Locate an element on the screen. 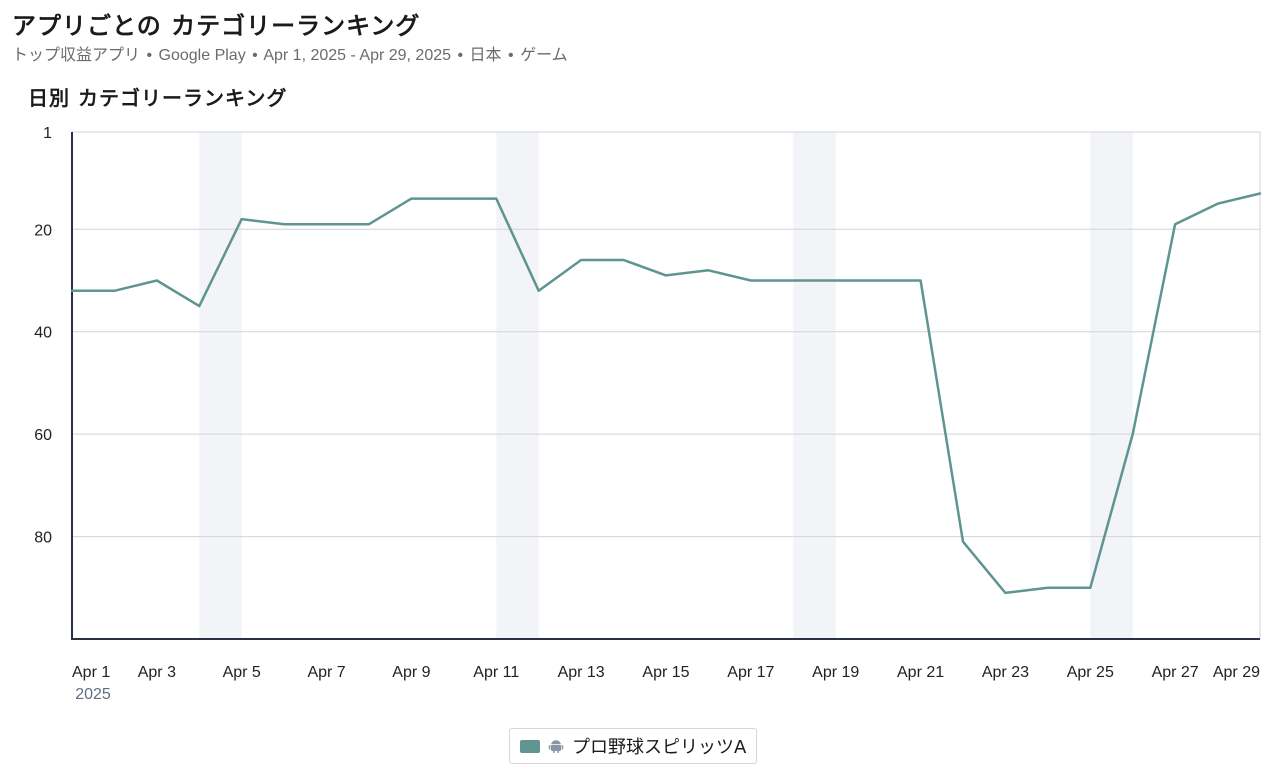 Image resolution: width=1280 pixels, height=768 pixels. y-tick-label: 20 is located at coordinates (43, 230).